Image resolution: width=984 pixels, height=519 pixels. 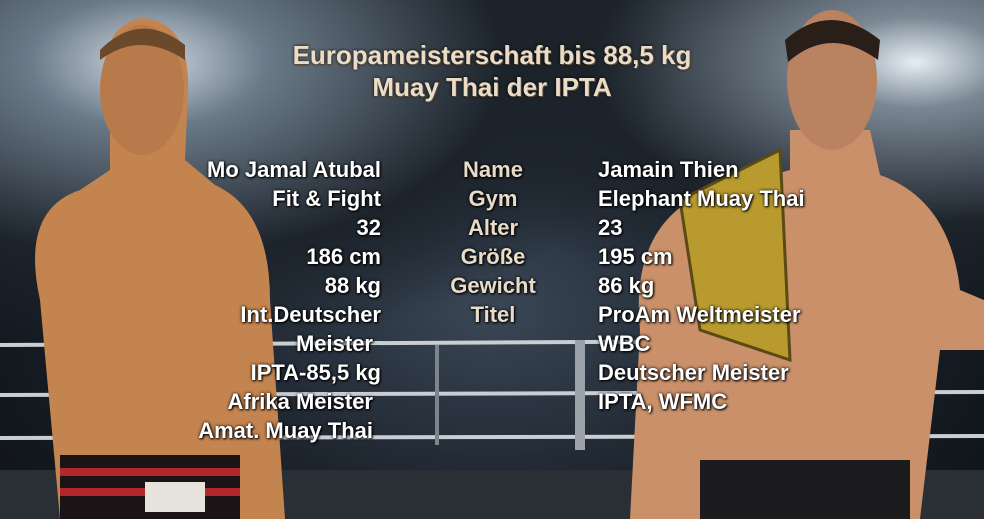 I want to click on label-name: Name, so click(x=493, y=169).